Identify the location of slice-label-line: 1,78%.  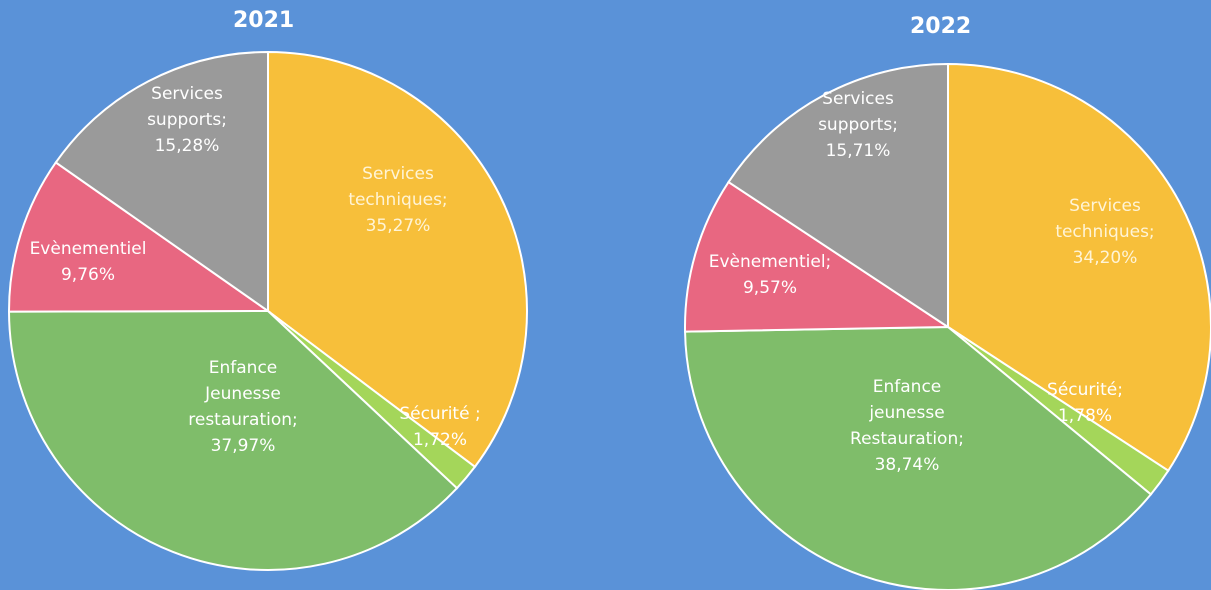
(1085, 416).